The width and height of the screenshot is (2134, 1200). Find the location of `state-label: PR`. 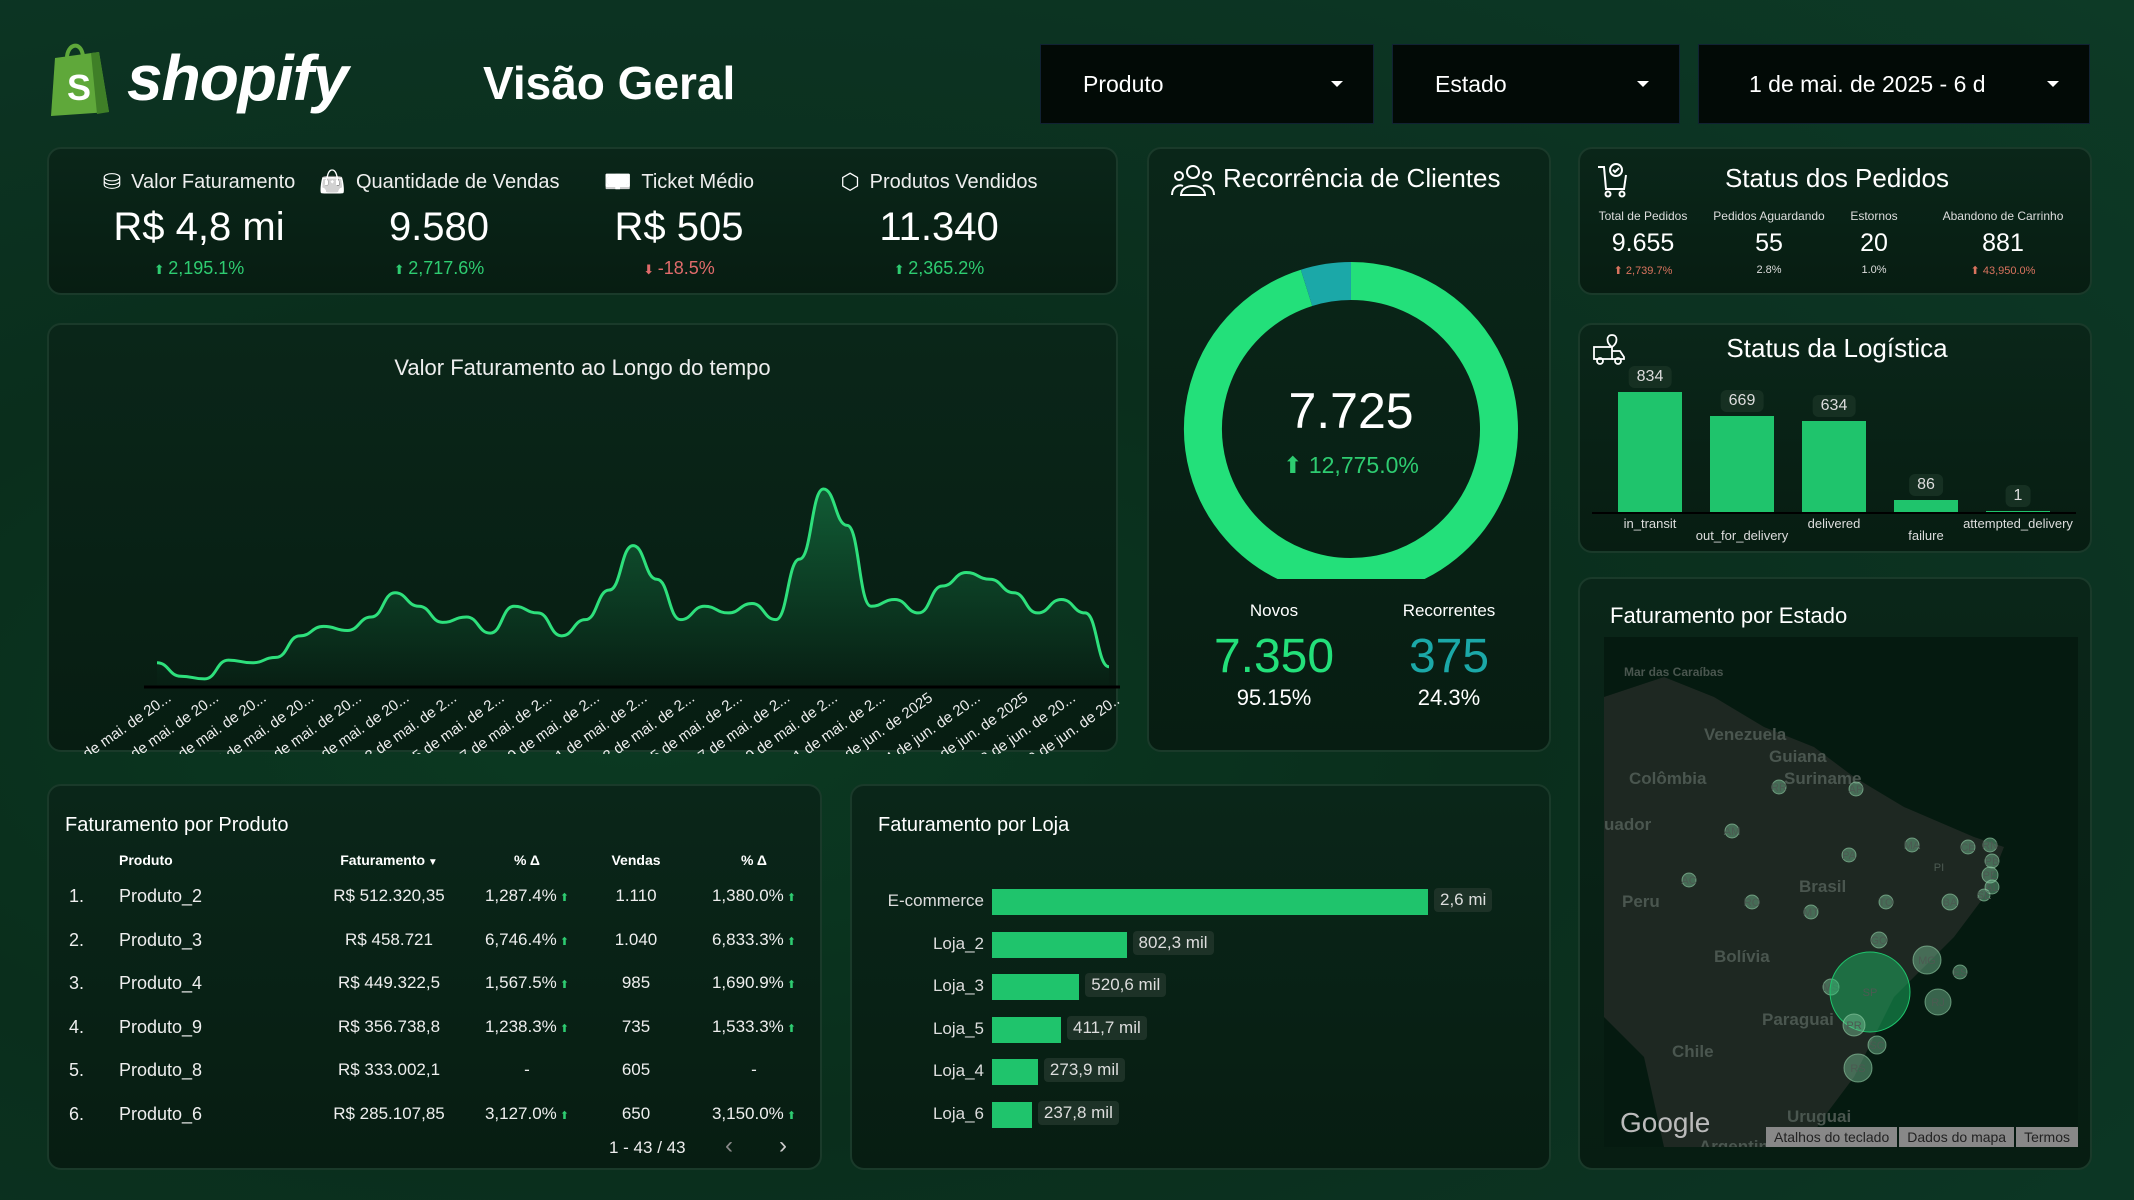

state-label: PR is located at coordinates (1853, 1026).